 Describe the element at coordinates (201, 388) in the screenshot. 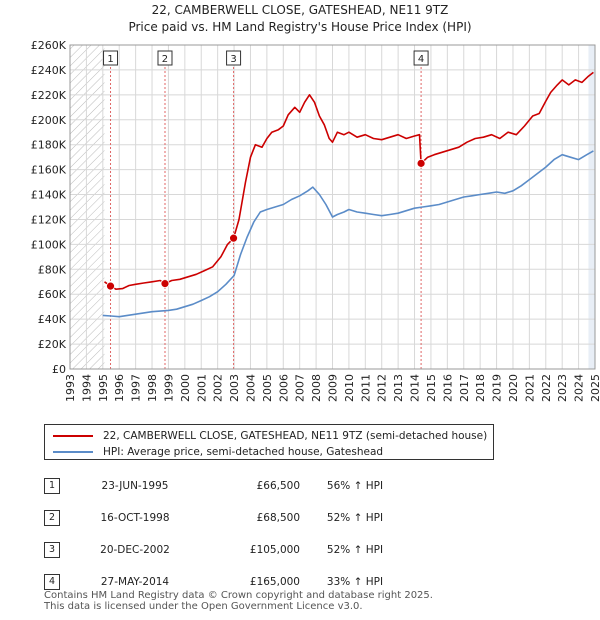

I see `x-tick-label: 2001` at that location.